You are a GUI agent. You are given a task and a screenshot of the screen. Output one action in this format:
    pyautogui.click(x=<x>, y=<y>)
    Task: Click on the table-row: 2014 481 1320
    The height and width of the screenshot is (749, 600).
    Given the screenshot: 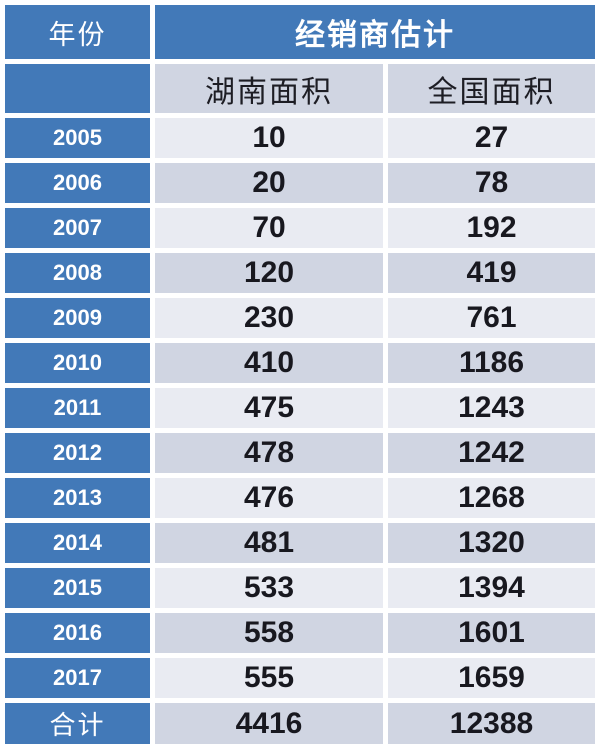 What is the action you would take?
    pyautogui.click(x=300, y=543)
    